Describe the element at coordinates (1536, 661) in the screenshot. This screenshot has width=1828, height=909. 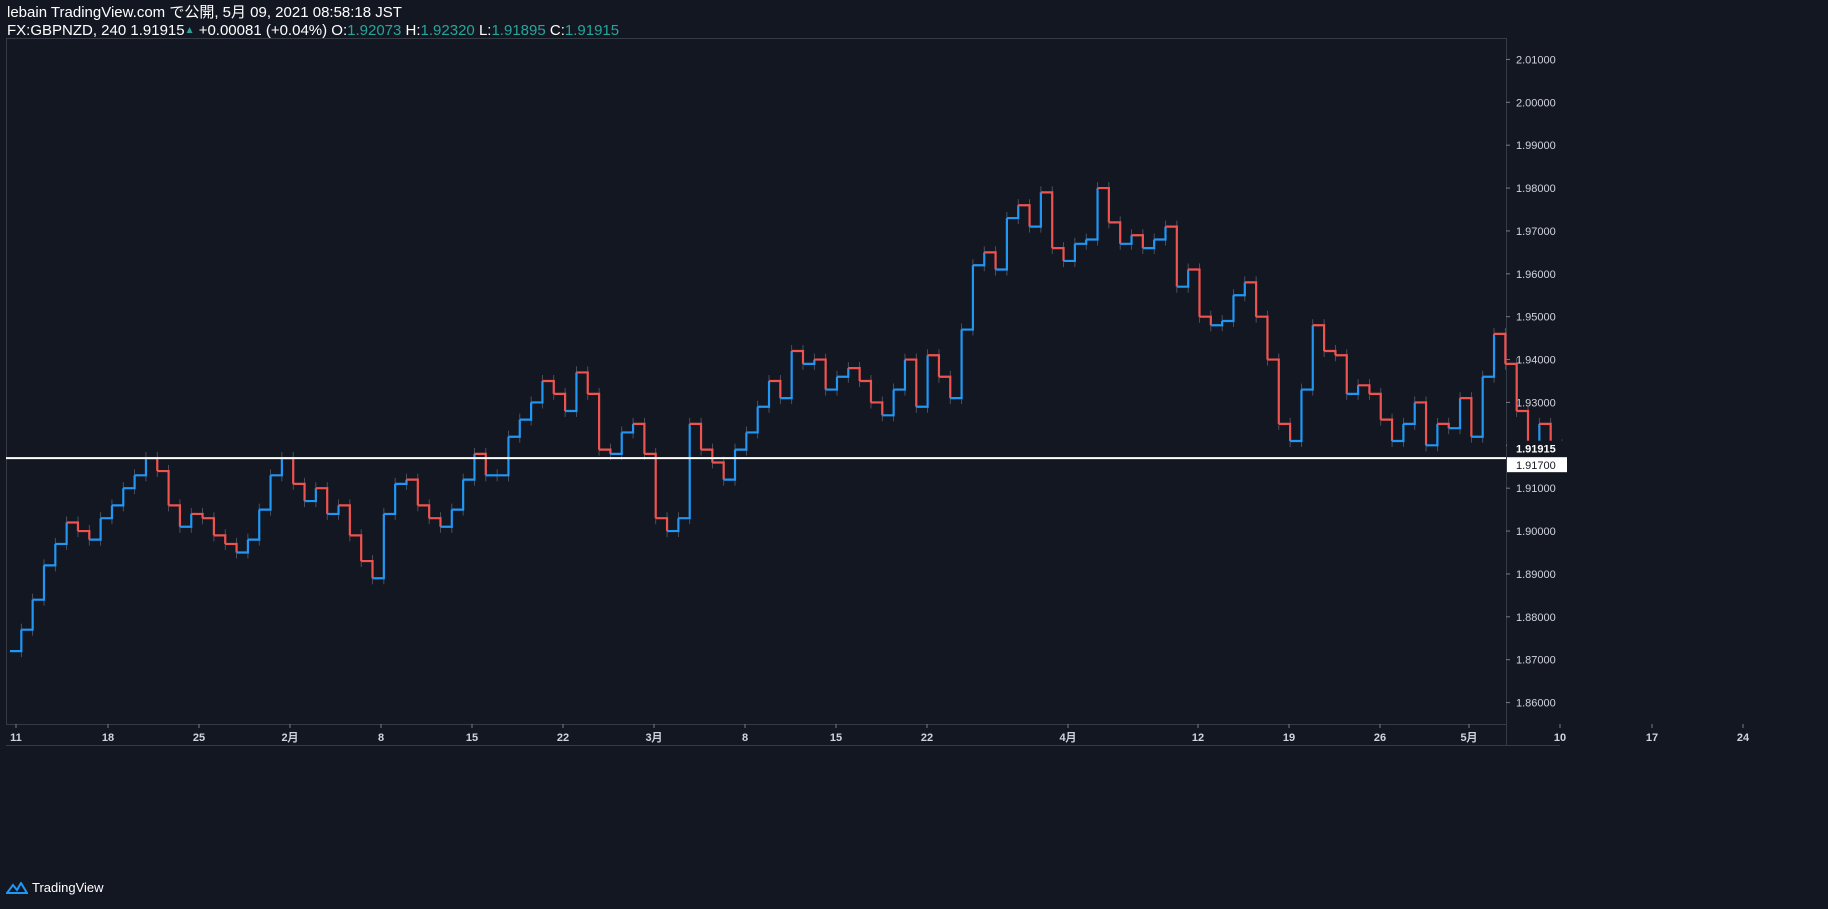
I see `price-tick-label: 1.87000` at that location.